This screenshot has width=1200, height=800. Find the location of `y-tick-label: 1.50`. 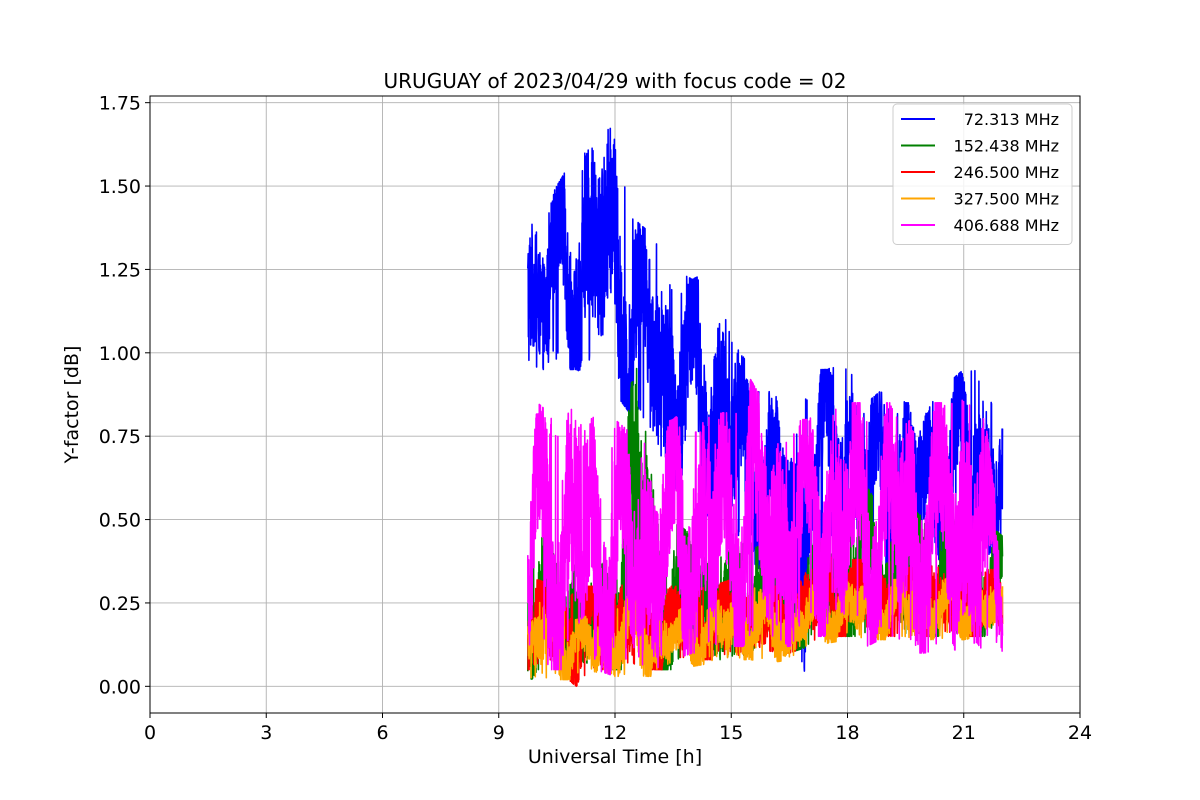

y-tick-label: 1.50 is located at coordinates (120, 187).